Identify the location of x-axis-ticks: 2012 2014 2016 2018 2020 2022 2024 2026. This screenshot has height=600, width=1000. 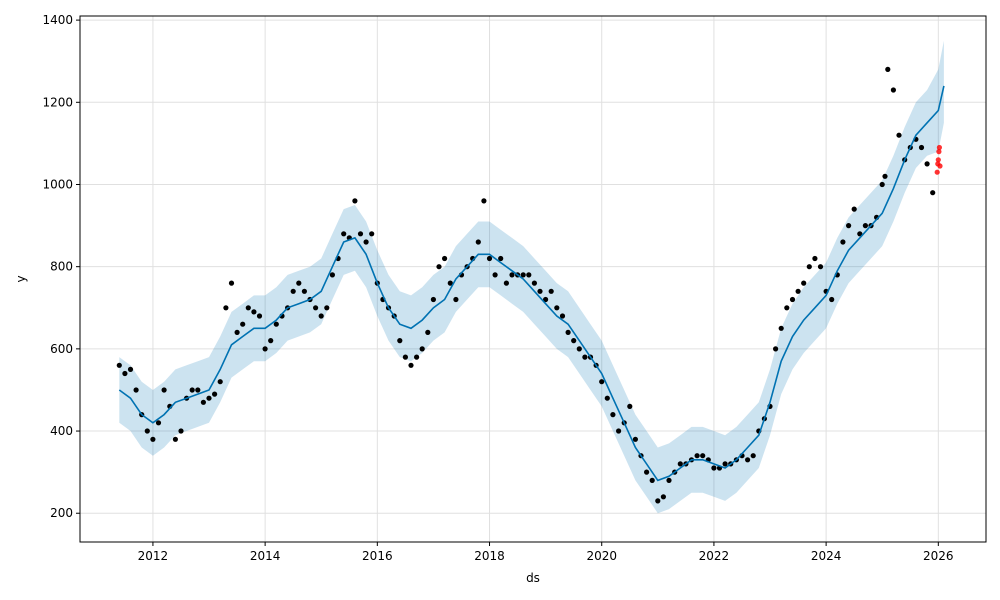
(546, 552).